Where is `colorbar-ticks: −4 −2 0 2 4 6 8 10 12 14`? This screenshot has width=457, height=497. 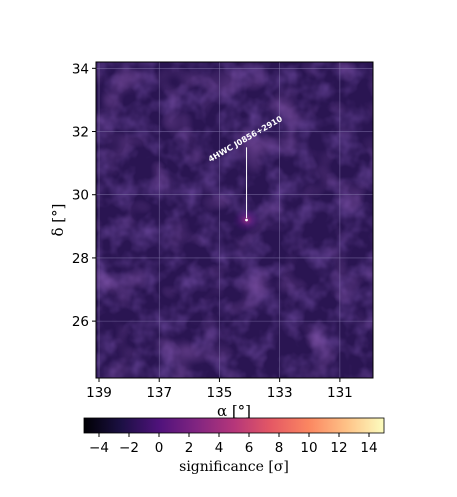
colorbar-ticks: −4 −2 0 2 4 6 8 10 12 14 is located at coordinates (233, 444).